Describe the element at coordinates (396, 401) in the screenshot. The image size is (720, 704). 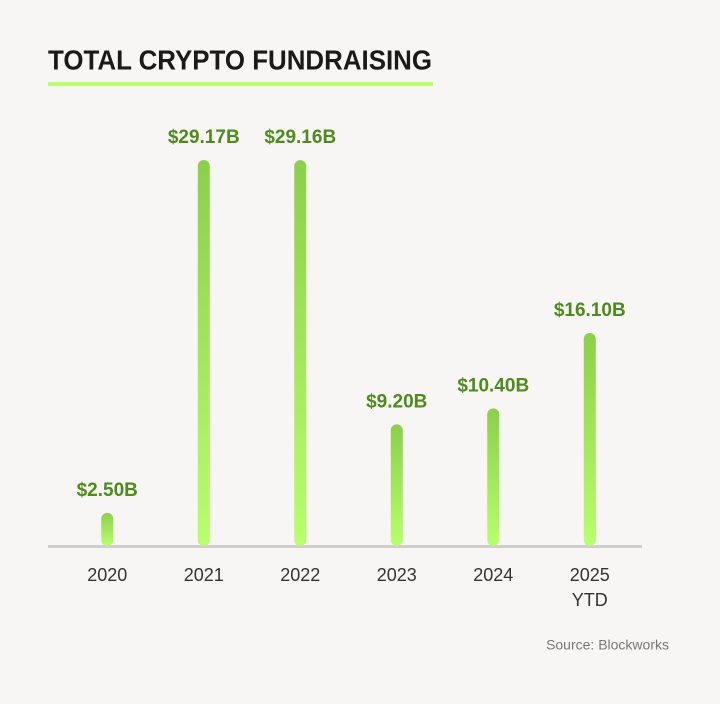
I see `value-label: $9.20B` at that location.